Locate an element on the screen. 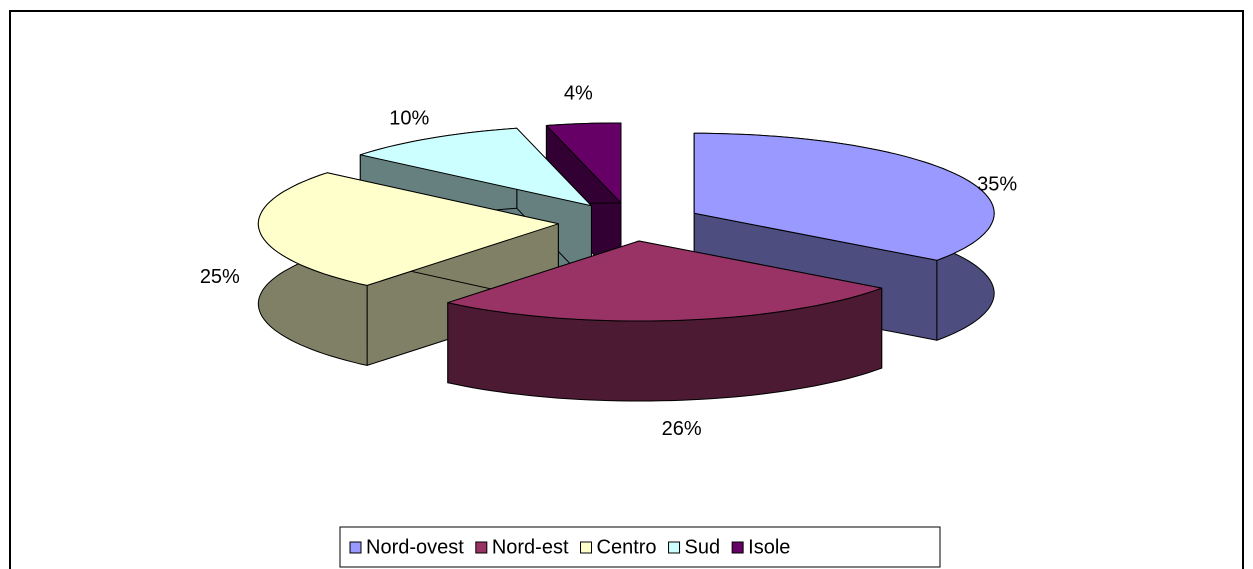 The image size is (1253, 569). data-label: 26% is located at coordinates (682, 429).